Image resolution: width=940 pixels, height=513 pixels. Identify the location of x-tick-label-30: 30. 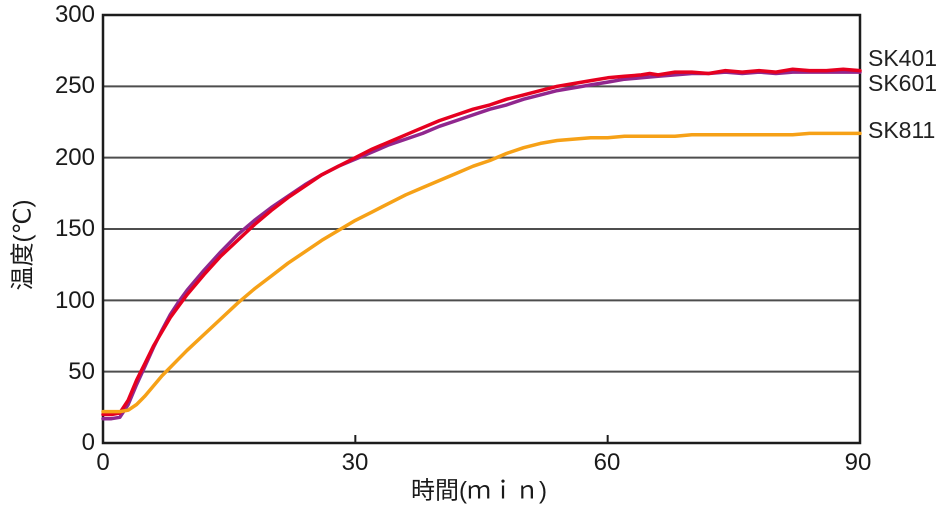
(355, 462).